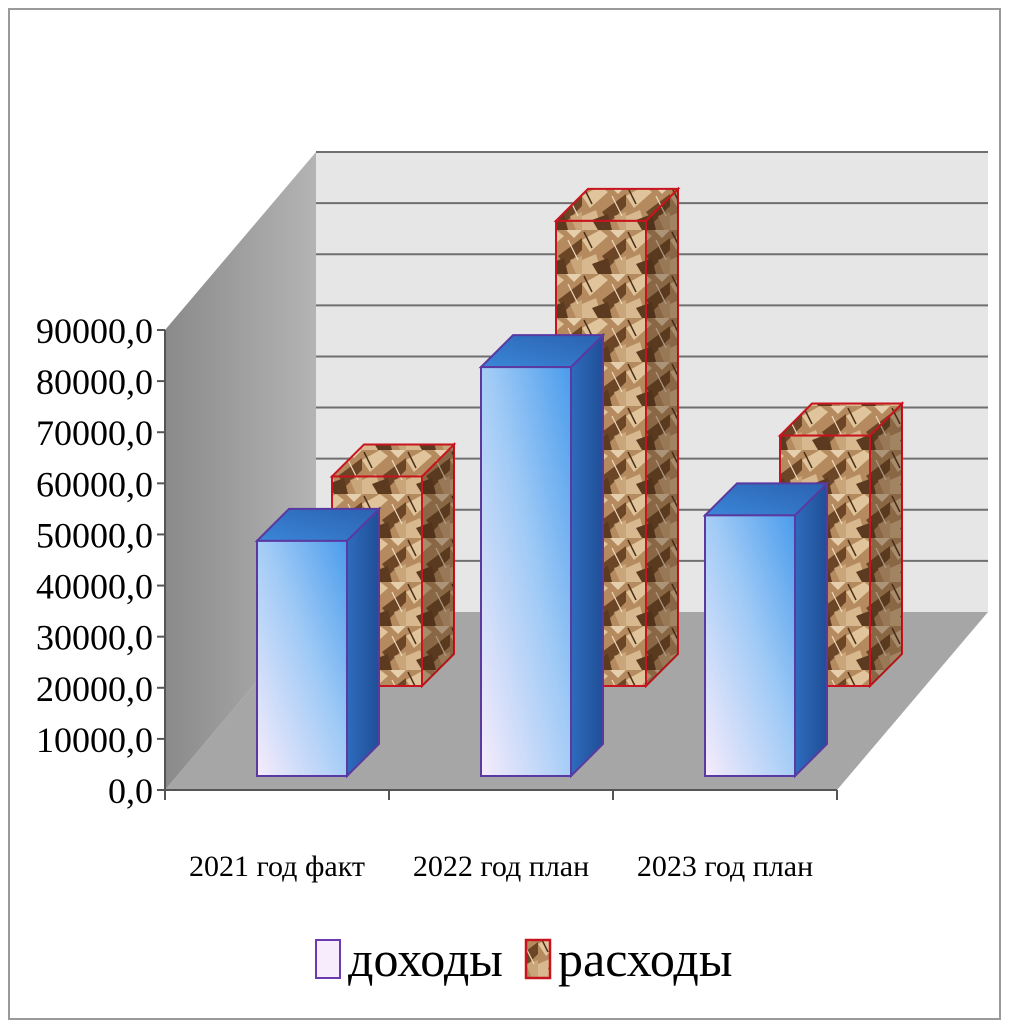  What do you see at coordinates (130, 791) in the screenshot?
I see `y-tick-label: 0,0` at bounding box center [130, 791].